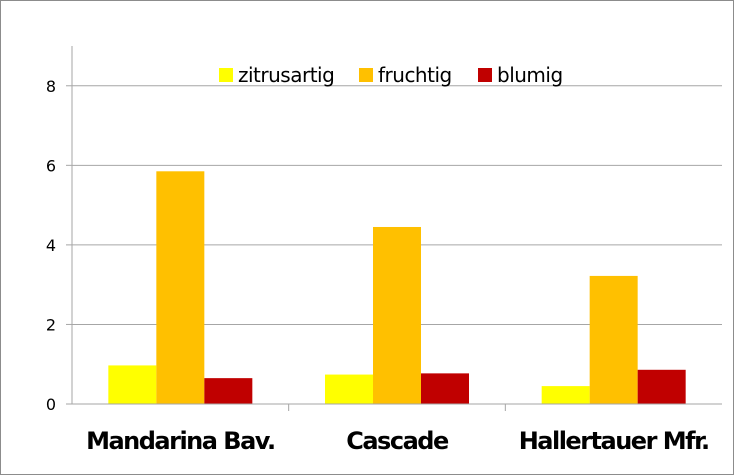  What do you see at coordinates (415, 75) in the screenshot?
I see `legend-label: fruchtig` at bounding box center [415, 75].